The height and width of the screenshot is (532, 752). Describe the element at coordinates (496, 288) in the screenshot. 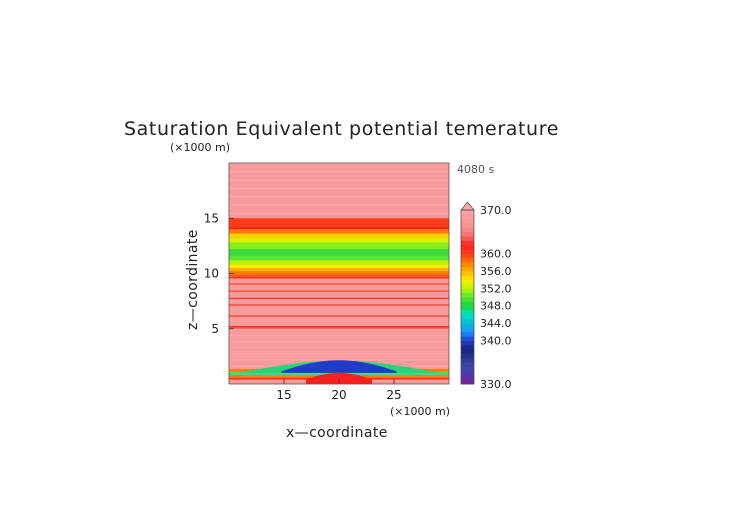

I see `colorbar-label: 352.0` at that location.